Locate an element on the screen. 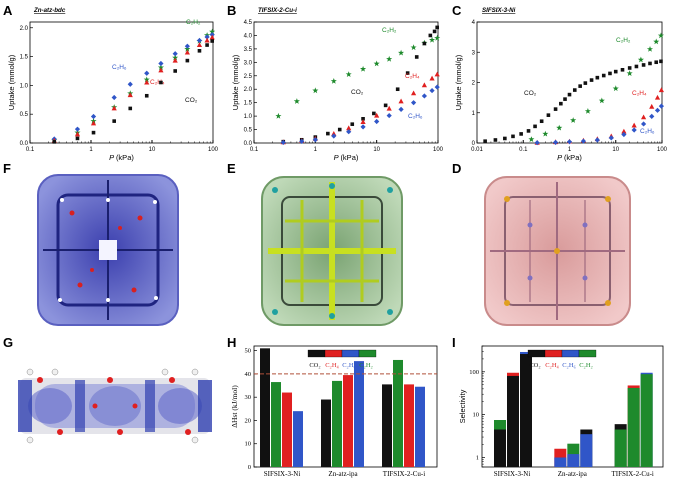  structure-image-sifsix-3-ni is located at coordinates (557, 251).